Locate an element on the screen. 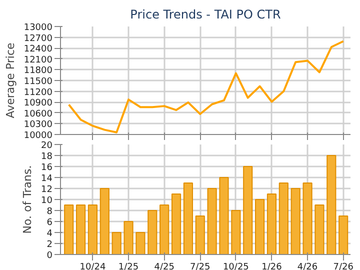 This screenshot has width=360, height=270. chart-title: Price Trends - TAI PO CTR is located at coordinates (205, 15).